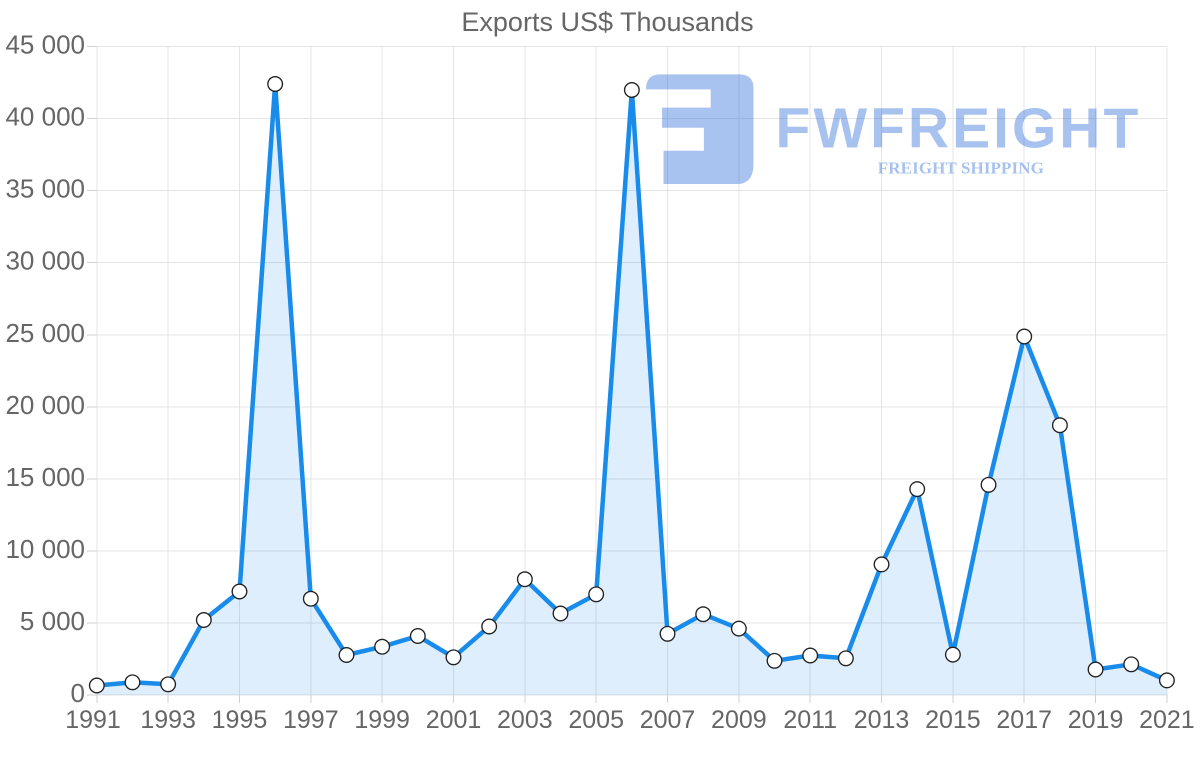 The image size is (1200, 763). What do you see at coordinates (311, 720) in the screenshot?
I see `svg-text: 1997` at bounding box center [311, 720].